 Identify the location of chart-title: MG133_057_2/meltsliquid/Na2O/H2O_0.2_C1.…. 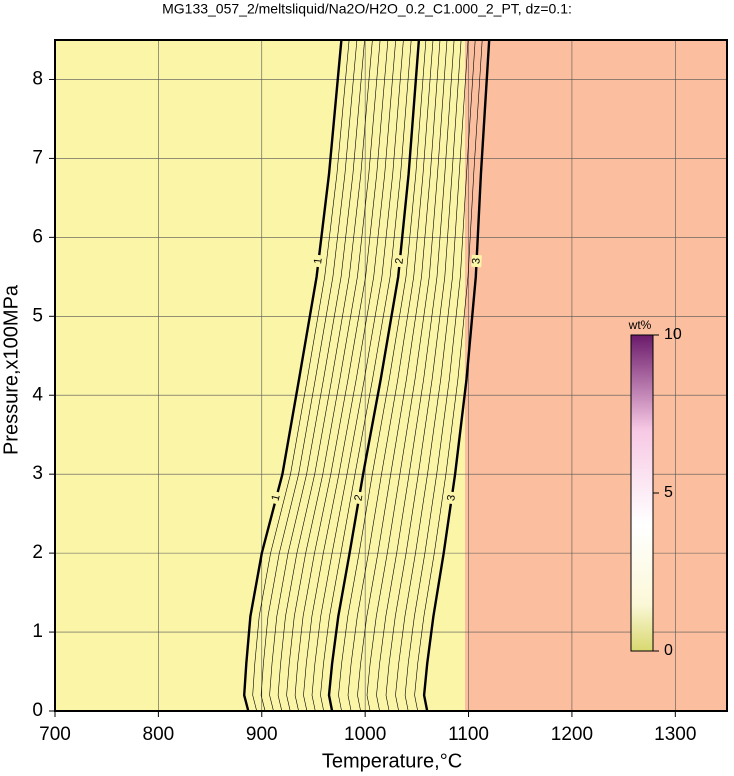
(367, 9).